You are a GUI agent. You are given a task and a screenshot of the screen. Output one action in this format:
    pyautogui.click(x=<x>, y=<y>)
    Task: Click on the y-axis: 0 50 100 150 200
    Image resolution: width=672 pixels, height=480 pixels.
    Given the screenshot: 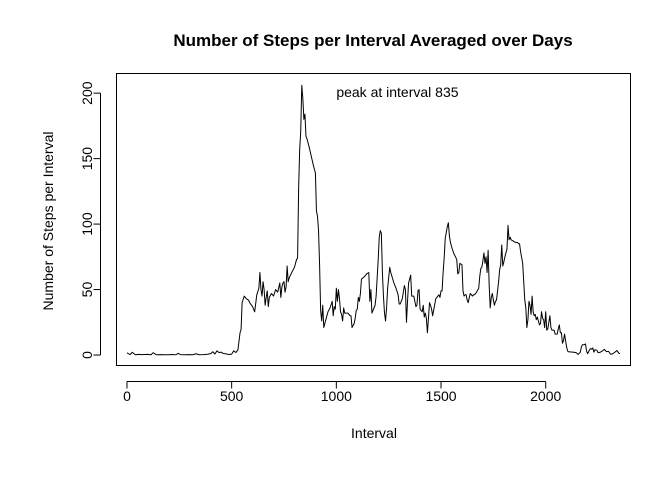 What is the action you would take?
    pyautogui.click(x=90, y=220)
    